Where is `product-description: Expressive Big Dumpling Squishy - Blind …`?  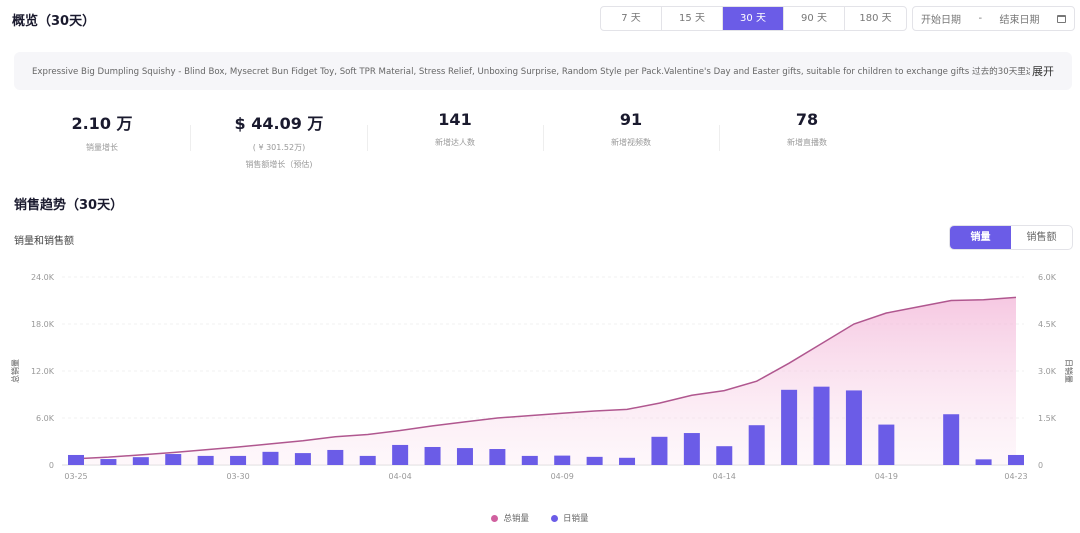 product-description: Expressive Big Dumpling Squishy - Blind … is located at coordinates (531, 72).